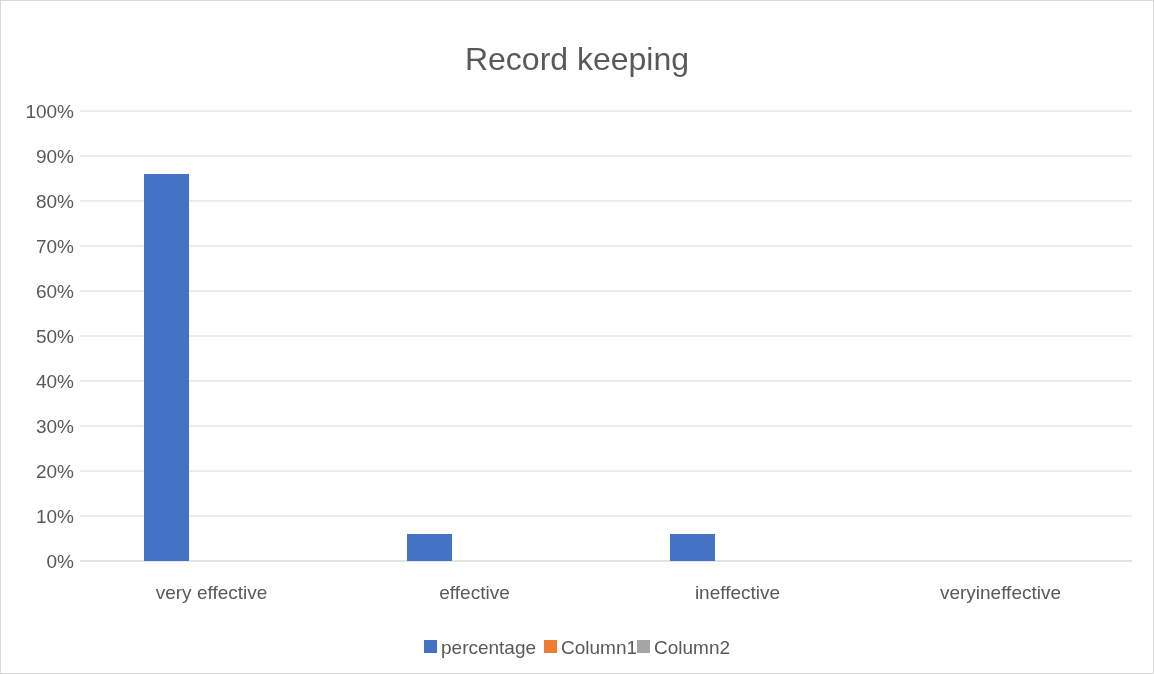 The width and height of the screenshot is (1154, 674). Describe the element at coordinates (1000, 592) in the screenshot. I see `x-tick-label: veryineffective` at that location.